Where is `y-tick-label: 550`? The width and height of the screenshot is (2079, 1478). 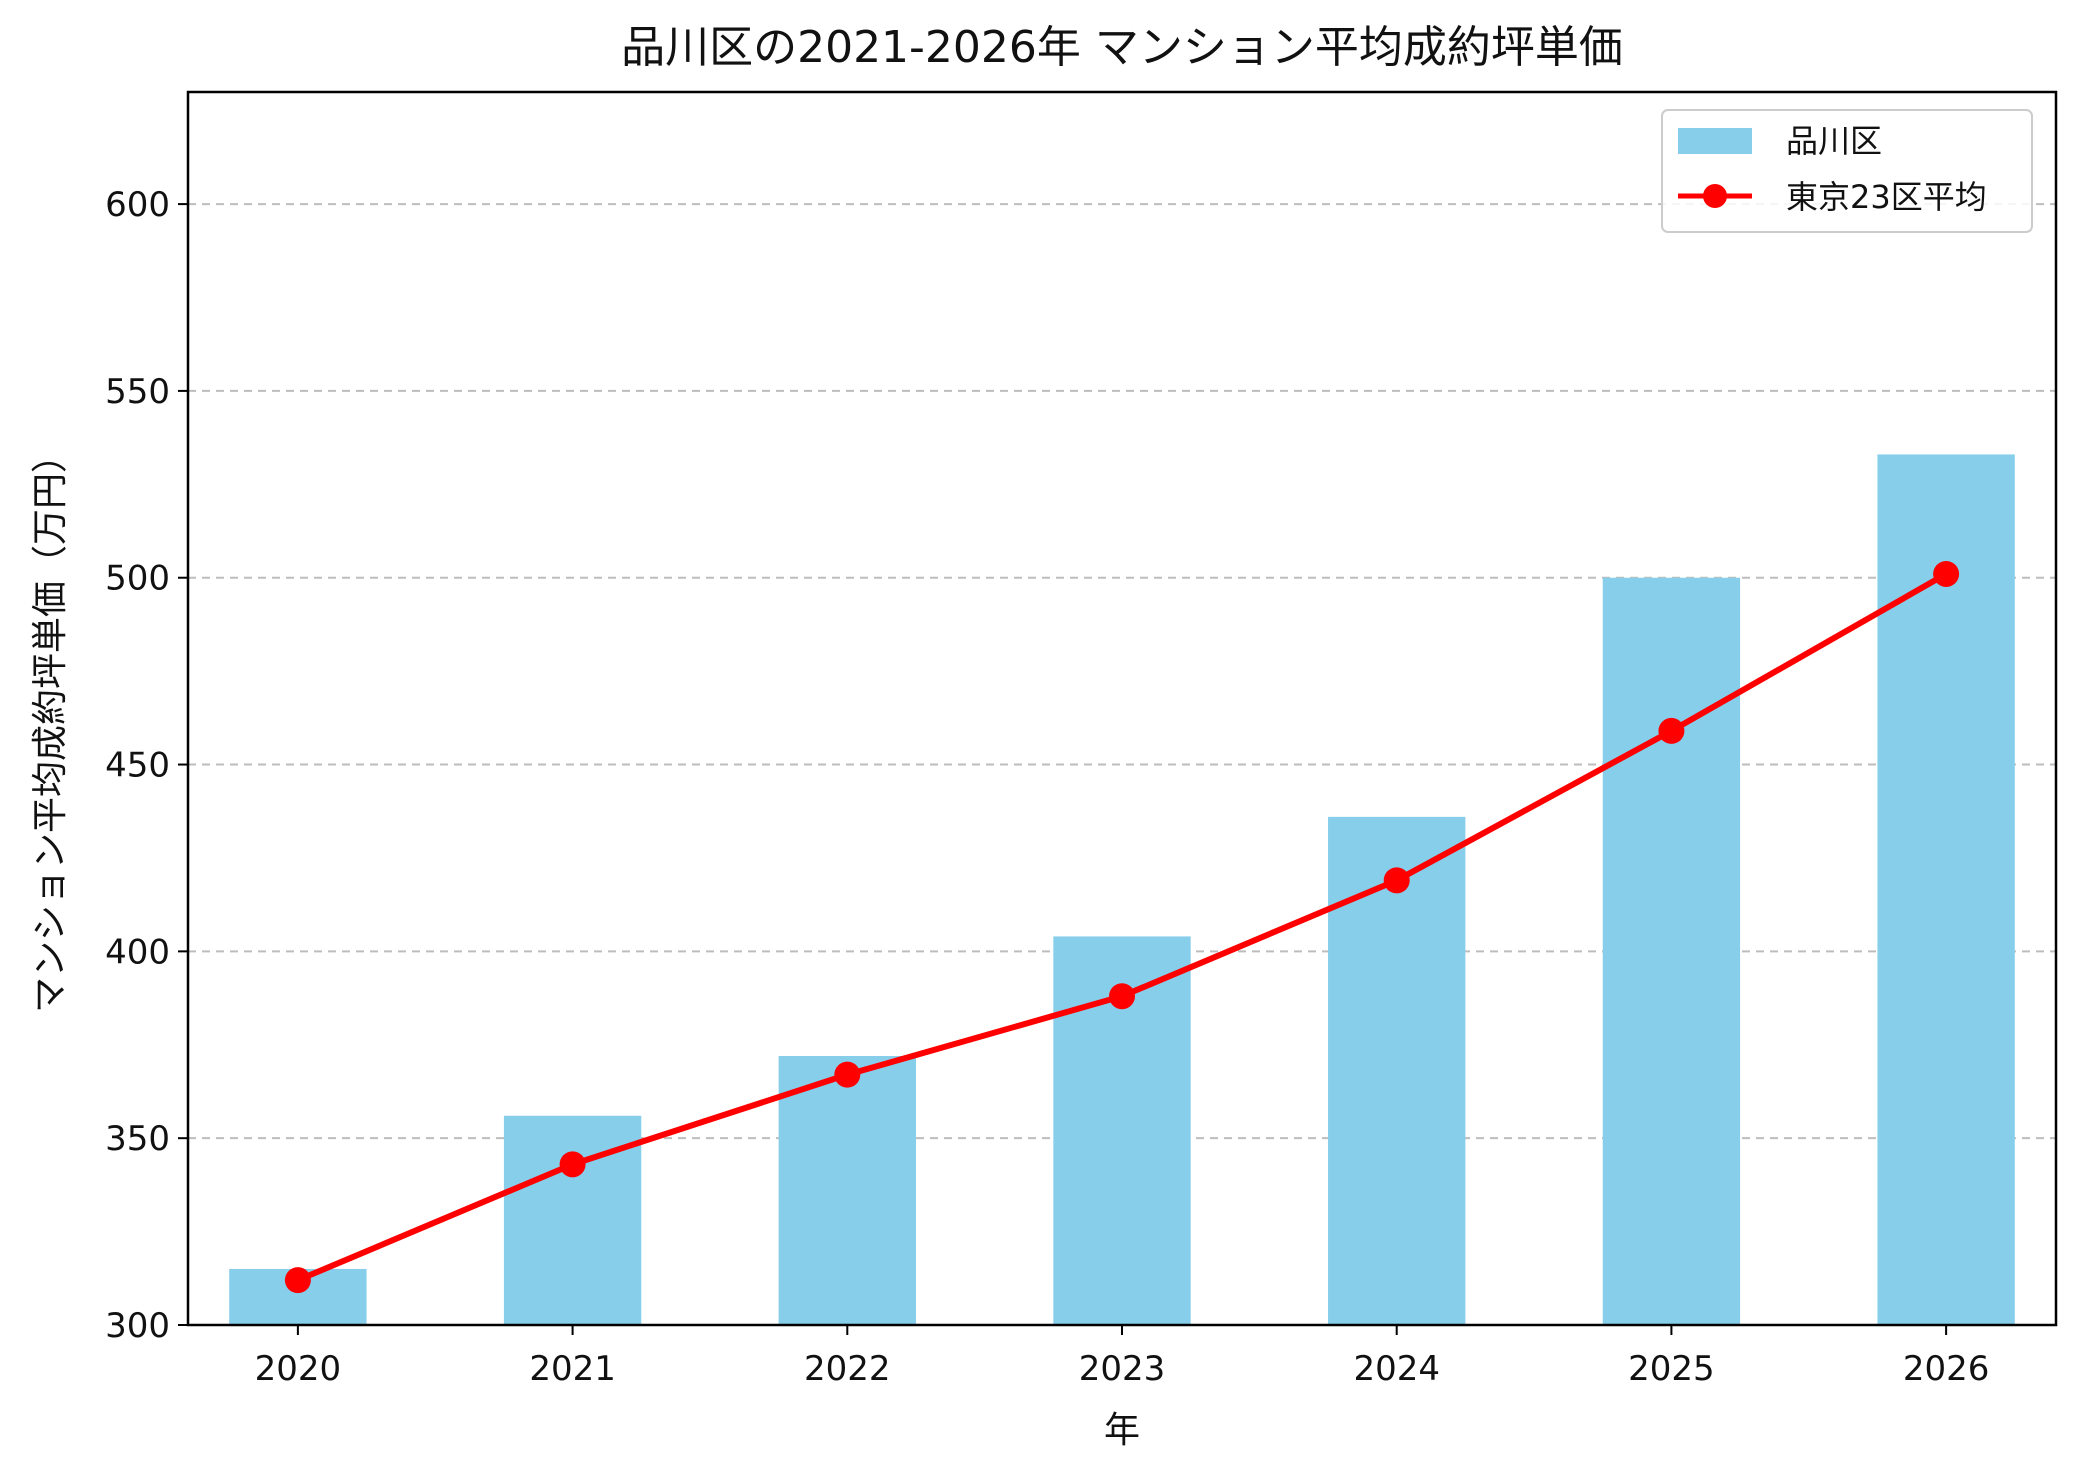 y-tick-label: 550 is located at coordinates (137, 392).